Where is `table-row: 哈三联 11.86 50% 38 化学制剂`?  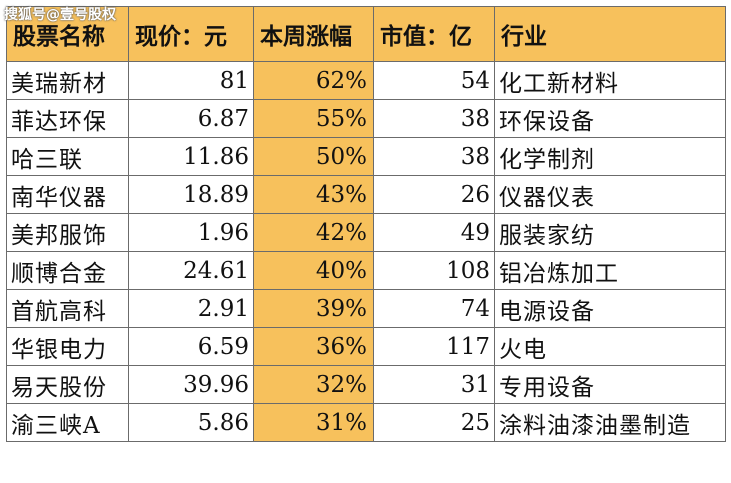 table-row: 哈三联 11.86 50% 38 化学制剂 is located at coordinates (366, 156).